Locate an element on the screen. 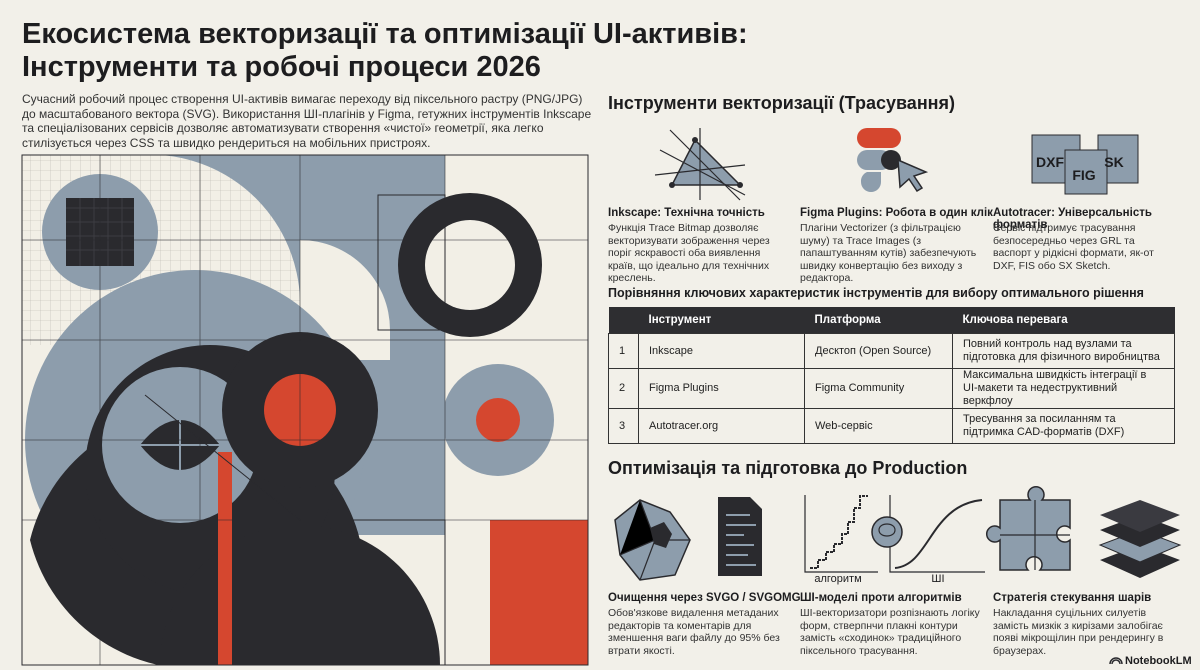 The width and height of the screenshot is (1200, 670). icon-label: алгоритм is located at coordinates (837, 579).